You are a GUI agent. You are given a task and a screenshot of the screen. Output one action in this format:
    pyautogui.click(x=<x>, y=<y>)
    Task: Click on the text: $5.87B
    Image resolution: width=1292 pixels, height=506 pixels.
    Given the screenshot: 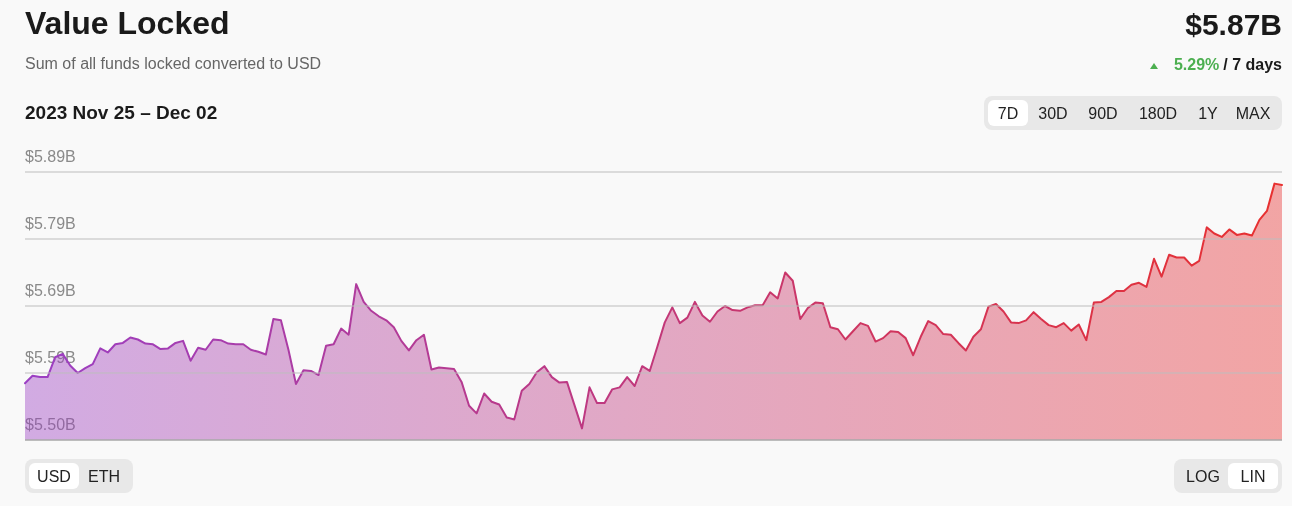 What is the action you would take?
    pyautogui.click(x=1233, y=24)
    